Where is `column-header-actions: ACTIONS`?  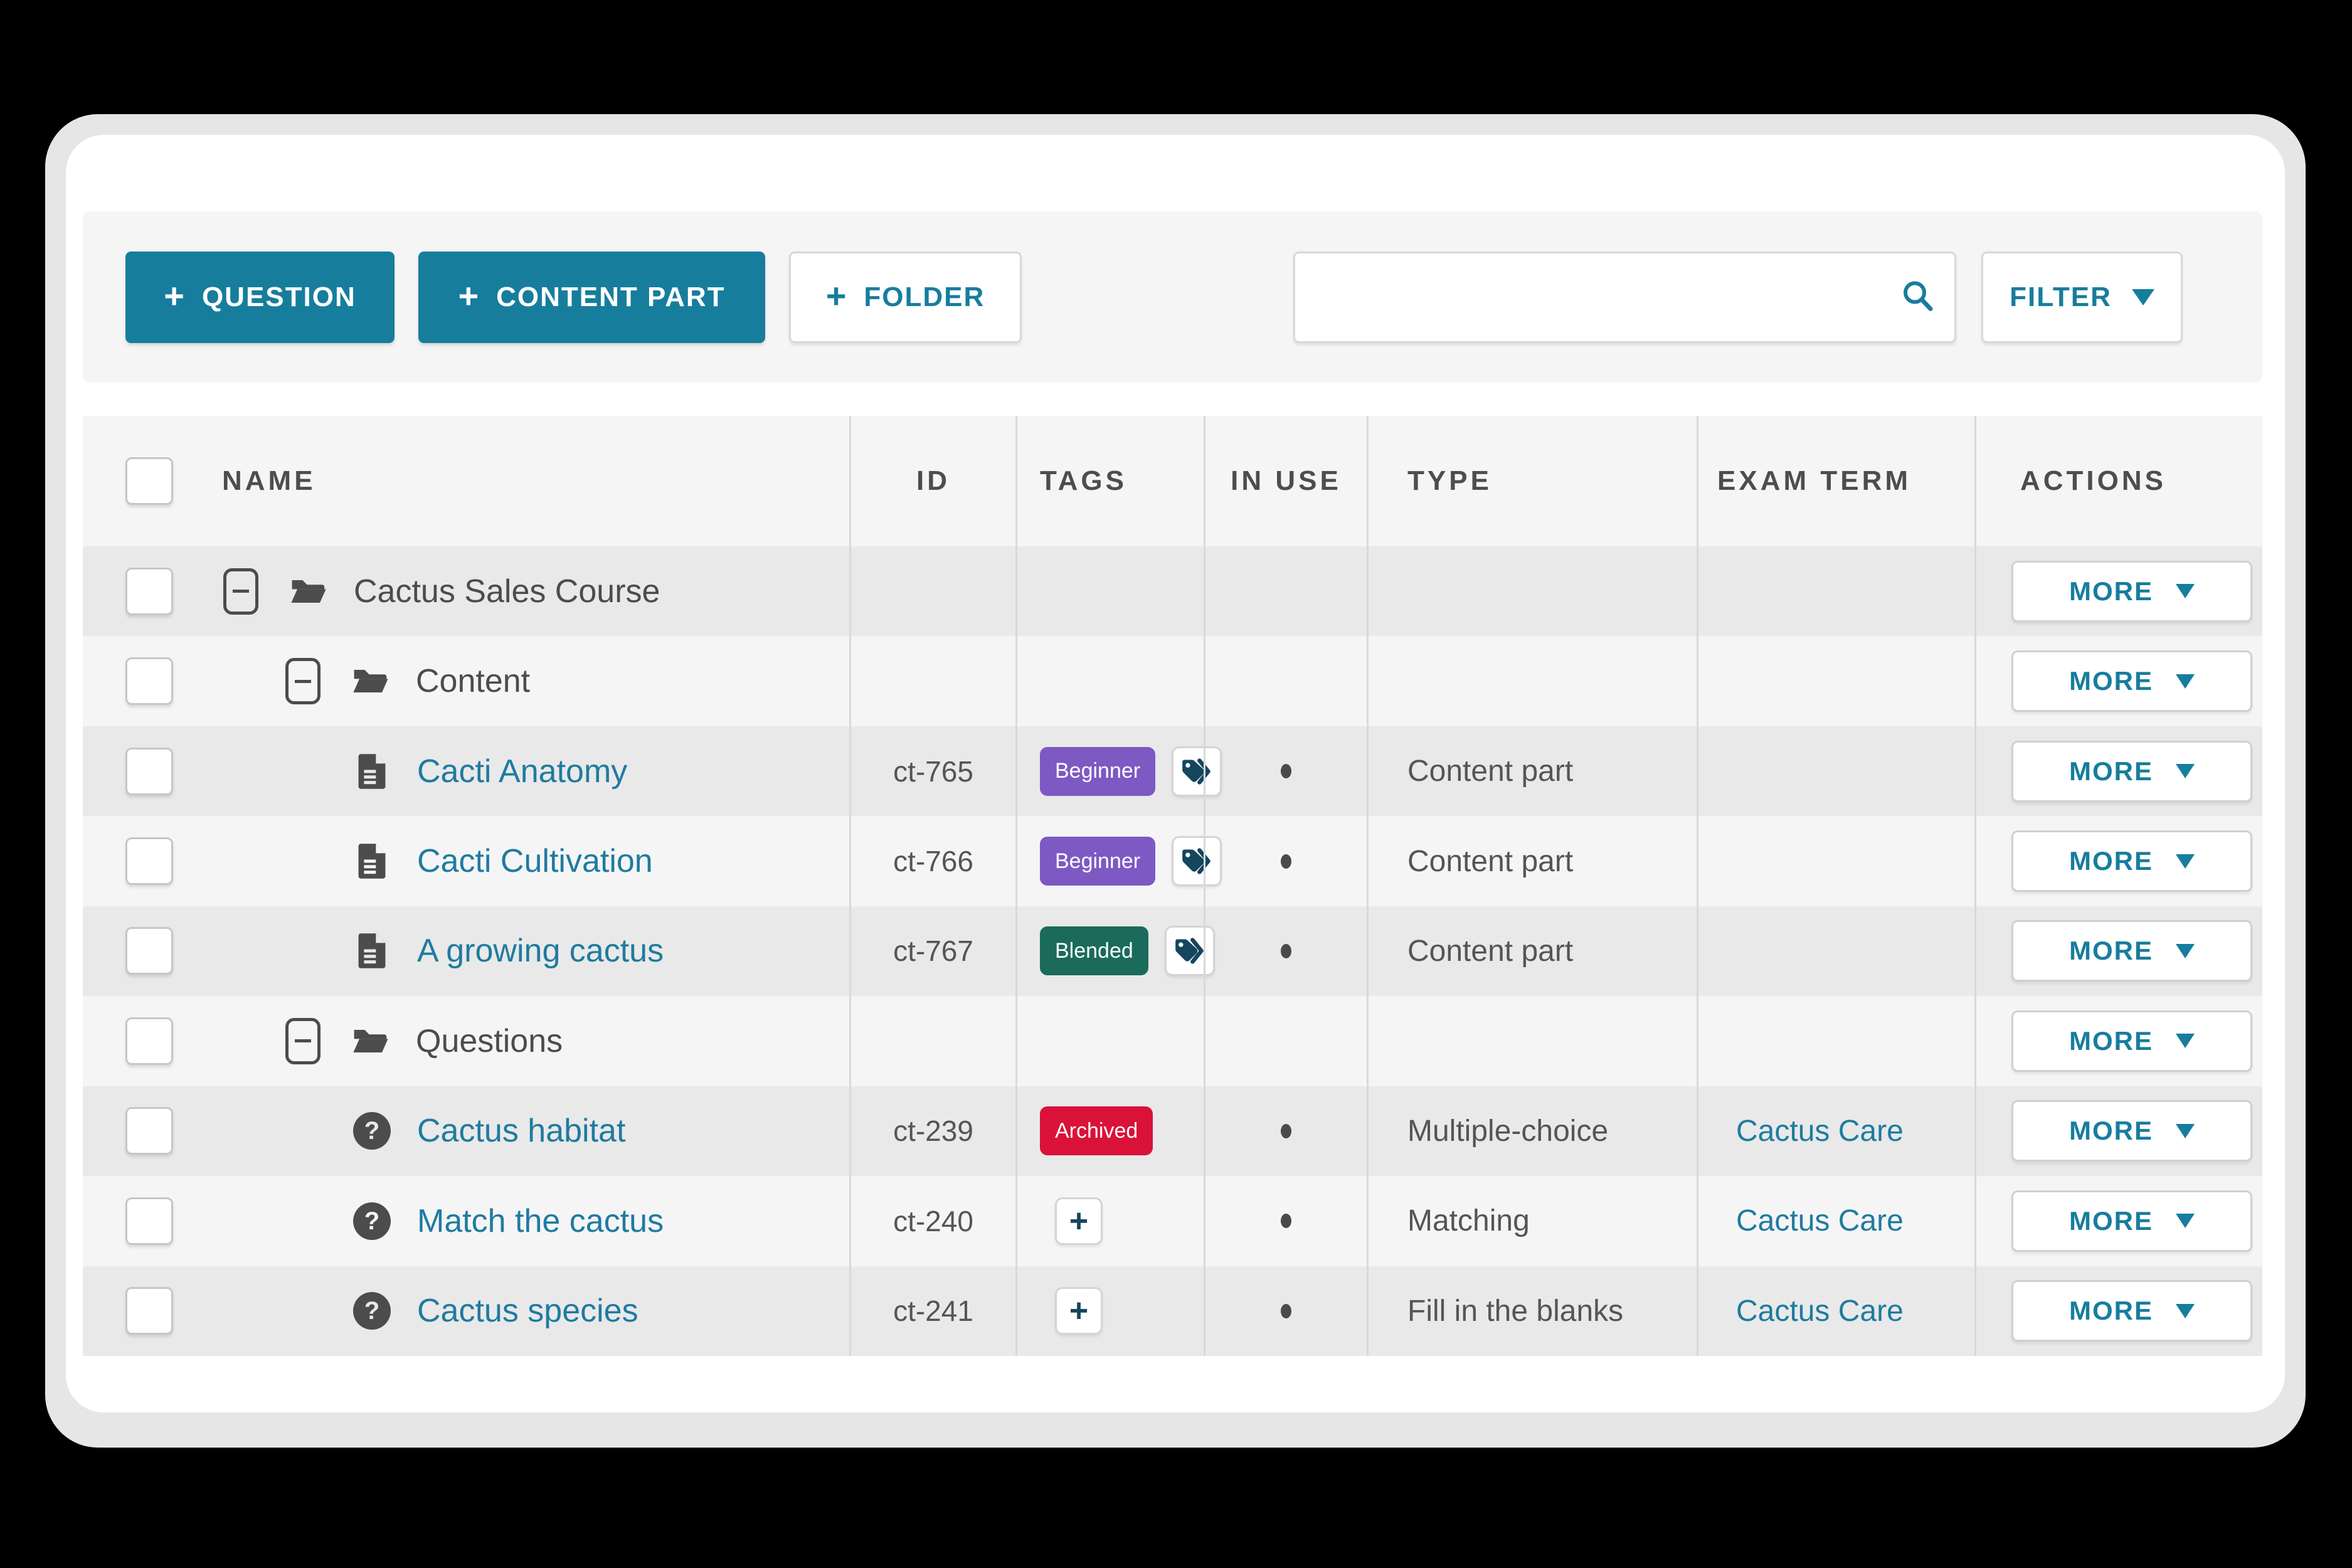 column-header-actions: ACTIONS is located at coordinates (2118, 481).